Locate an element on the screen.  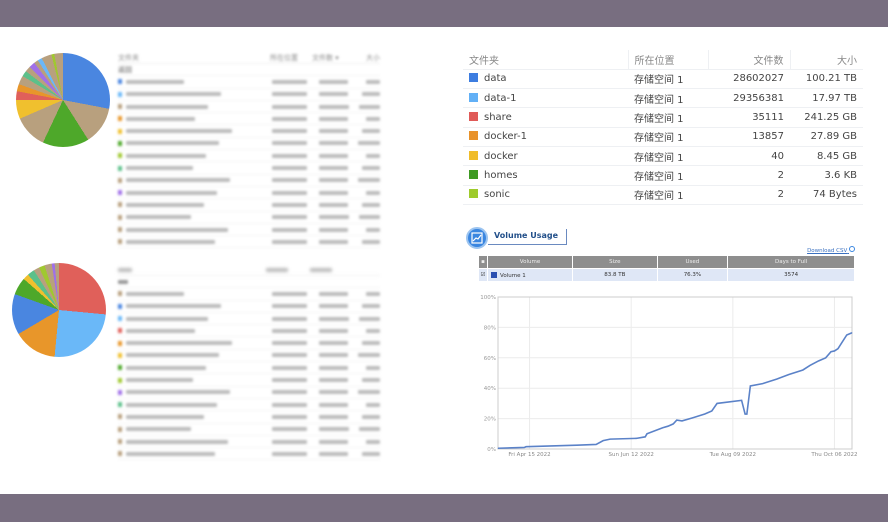
folder-row: share 存储空间 1 35111 241.25 GB is located at coordinates (663, 117).